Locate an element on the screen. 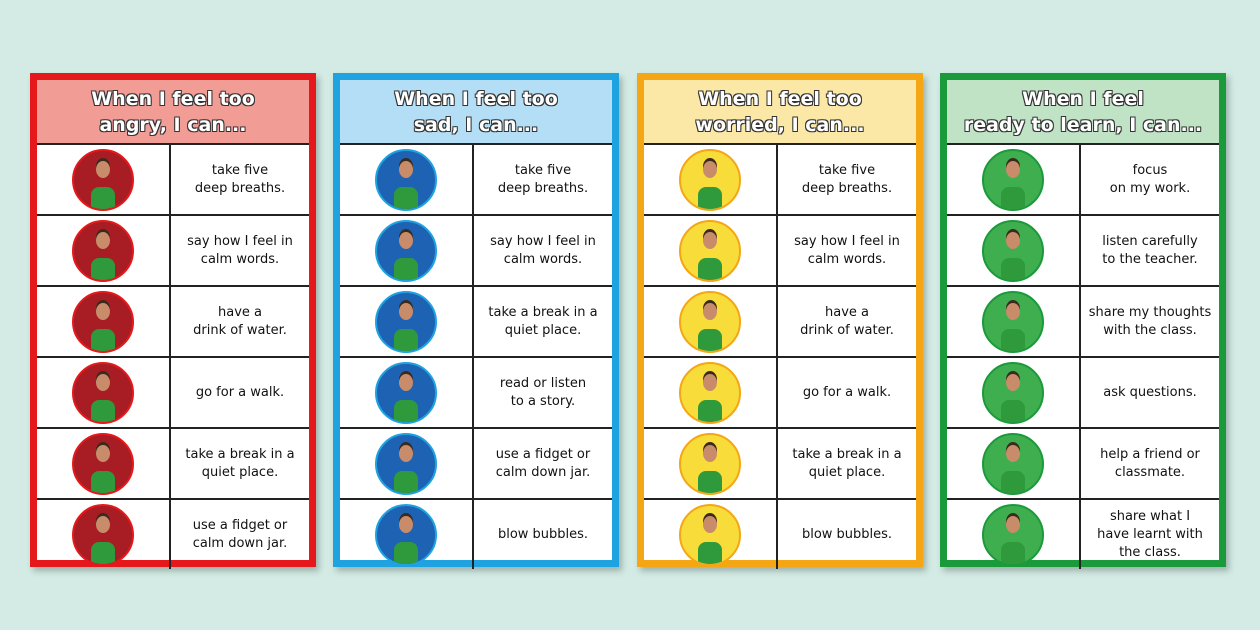 This screenshot has width=1260, height=630. strategy-text: listen carefully to the teacher. is located at coordinates (1150, 250).